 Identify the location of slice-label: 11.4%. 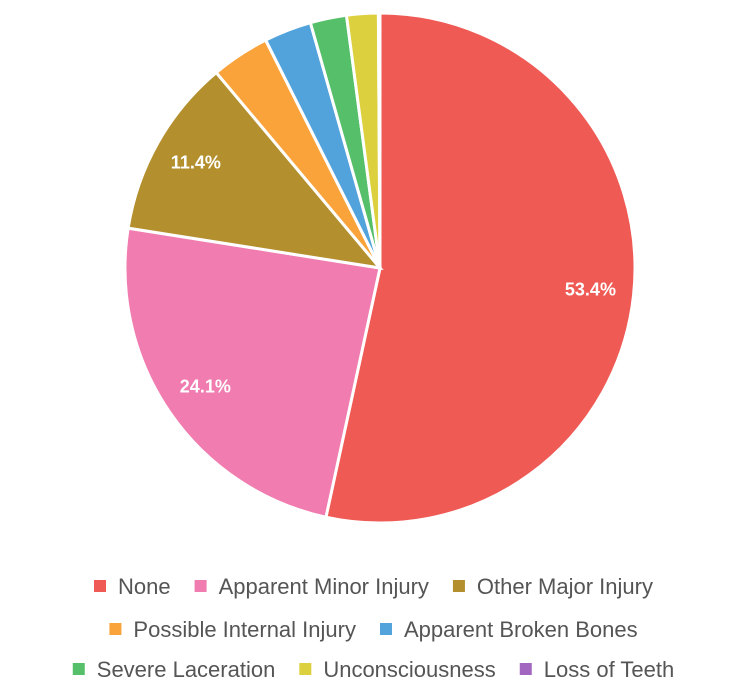
(196, 162).